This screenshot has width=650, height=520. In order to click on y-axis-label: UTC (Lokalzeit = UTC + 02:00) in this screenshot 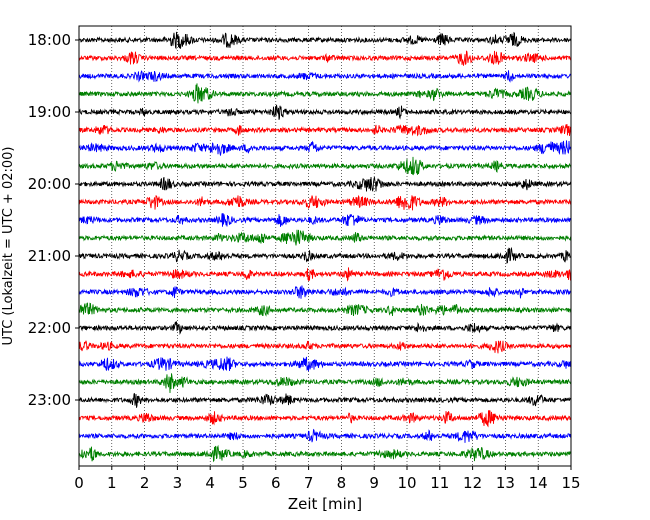, I will do `click(8, 246)`.